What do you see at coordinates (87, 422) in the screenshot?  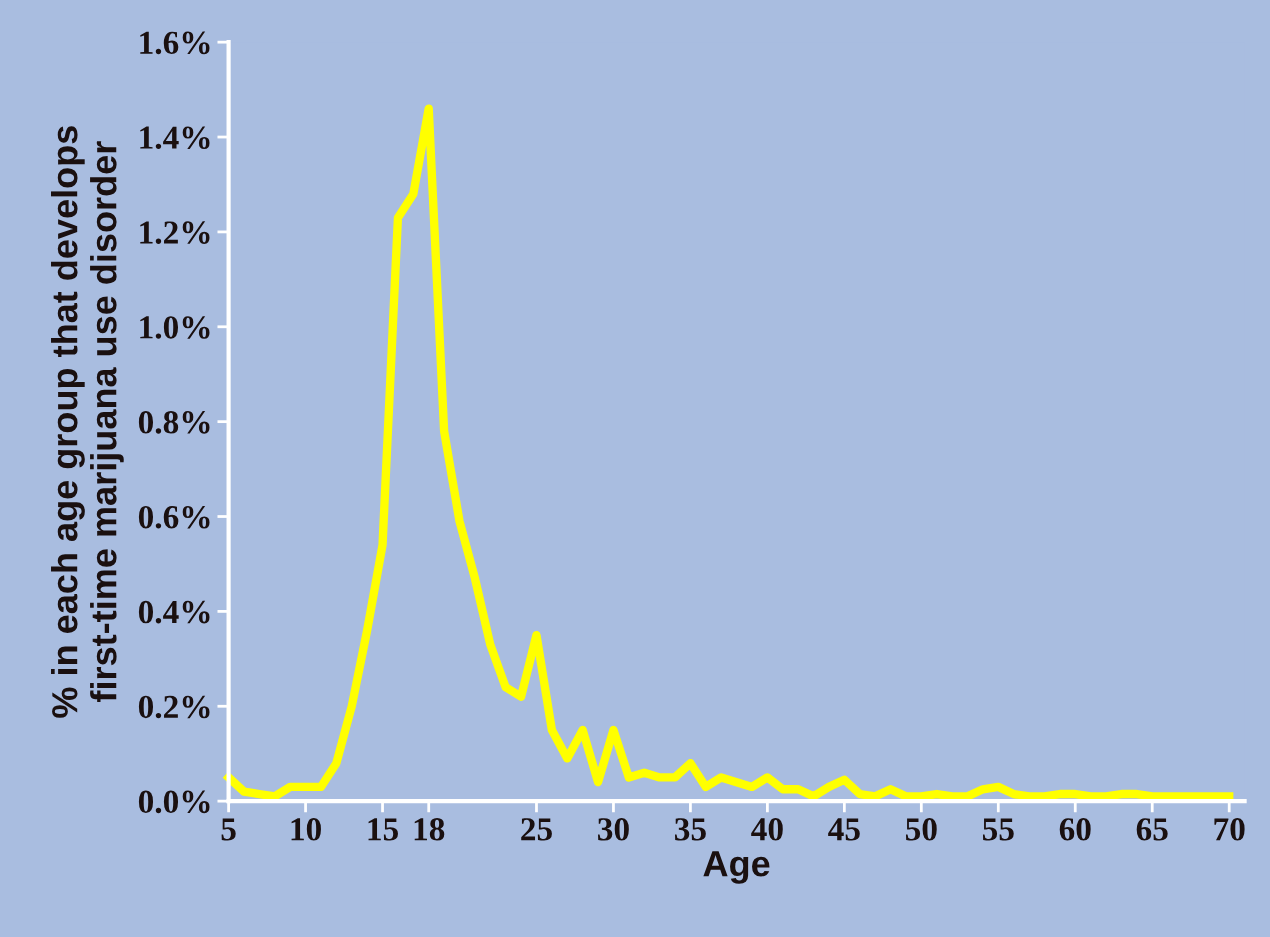 I see `y-axis-title: % in each age group that develops first-time marijuana use disorder` at bounding box center [87, 422].